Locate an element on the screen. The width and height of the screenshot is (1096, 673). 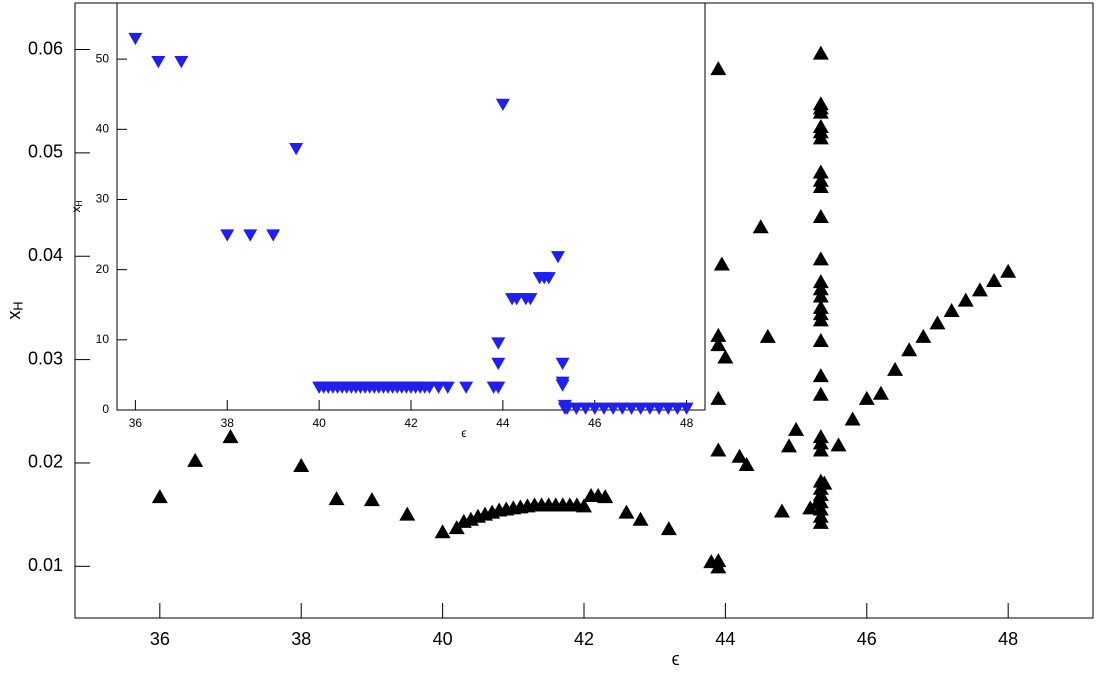
y-axis-label: xH is located at coordinates (15, 310).